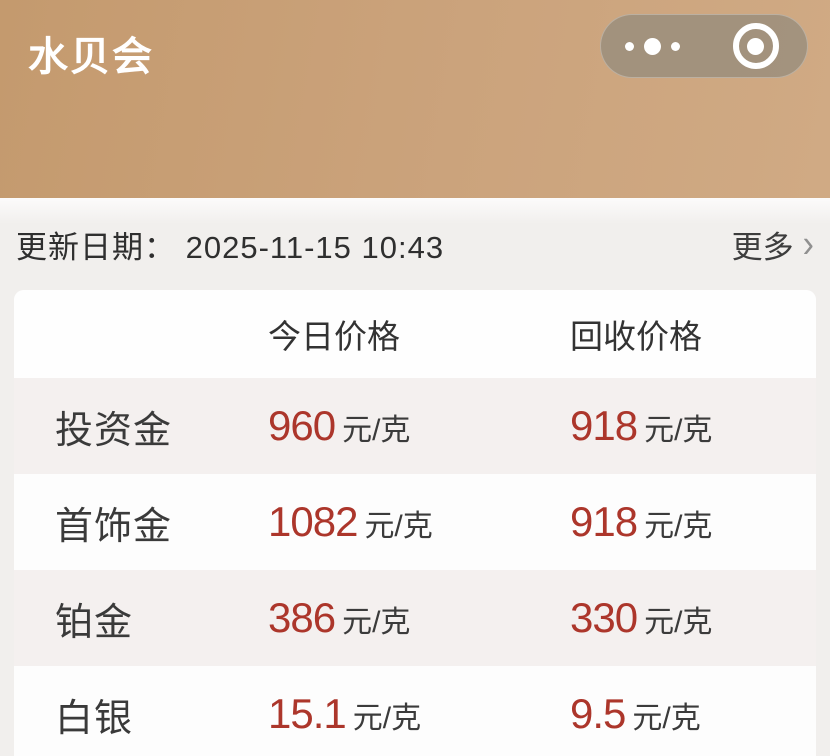 This screenshot has width=830, height=756. I want to click on three-dots-icon, so click(652, 46).